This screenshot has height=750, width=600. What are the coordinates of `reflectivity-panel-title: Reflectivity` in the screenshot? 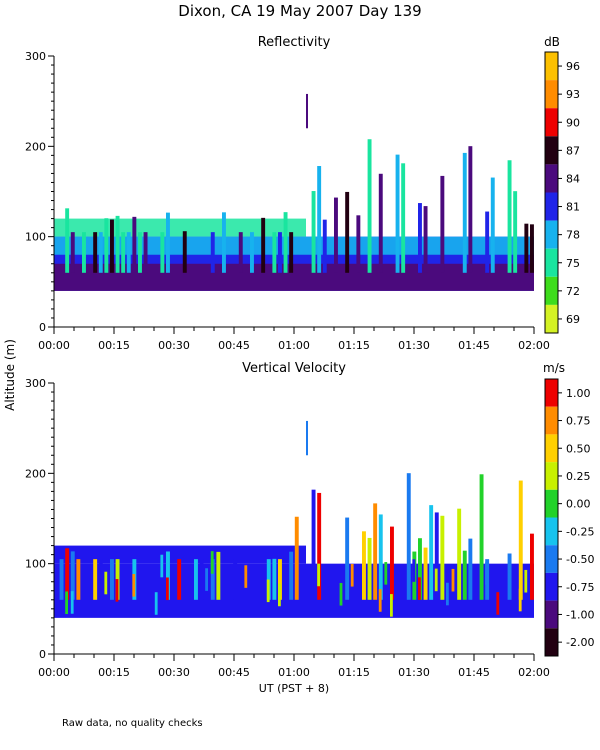 It's located at (294, 42).